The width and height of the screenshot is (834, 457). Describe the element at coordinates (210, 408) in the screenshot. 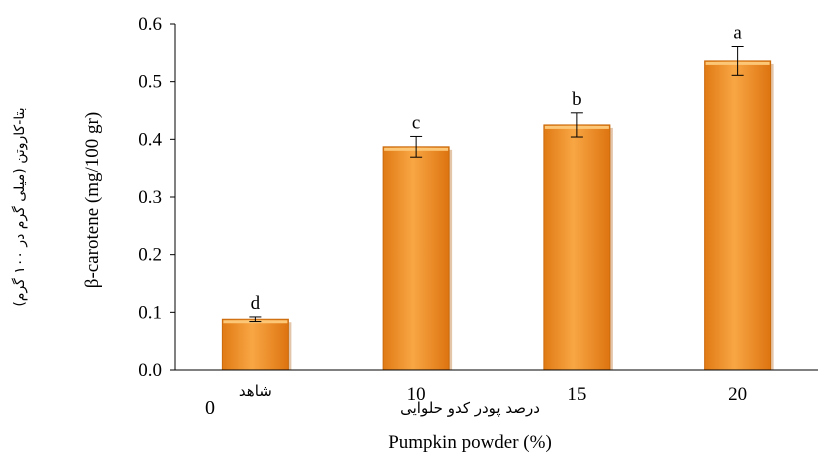

I see `zero-label: 0` at that location.